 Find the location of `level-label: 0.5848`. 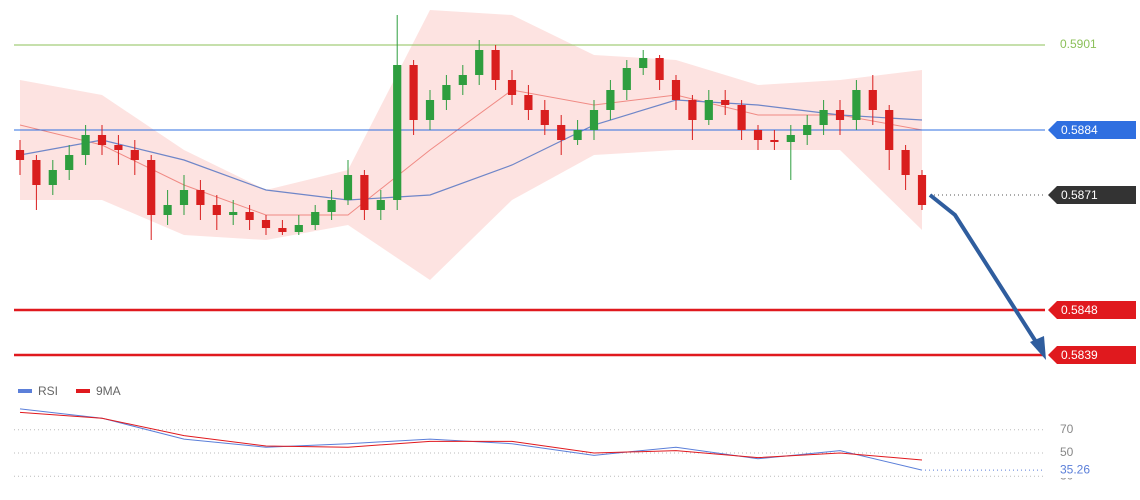

level-label: 0.5848 is located at coordinates (1079, 310).